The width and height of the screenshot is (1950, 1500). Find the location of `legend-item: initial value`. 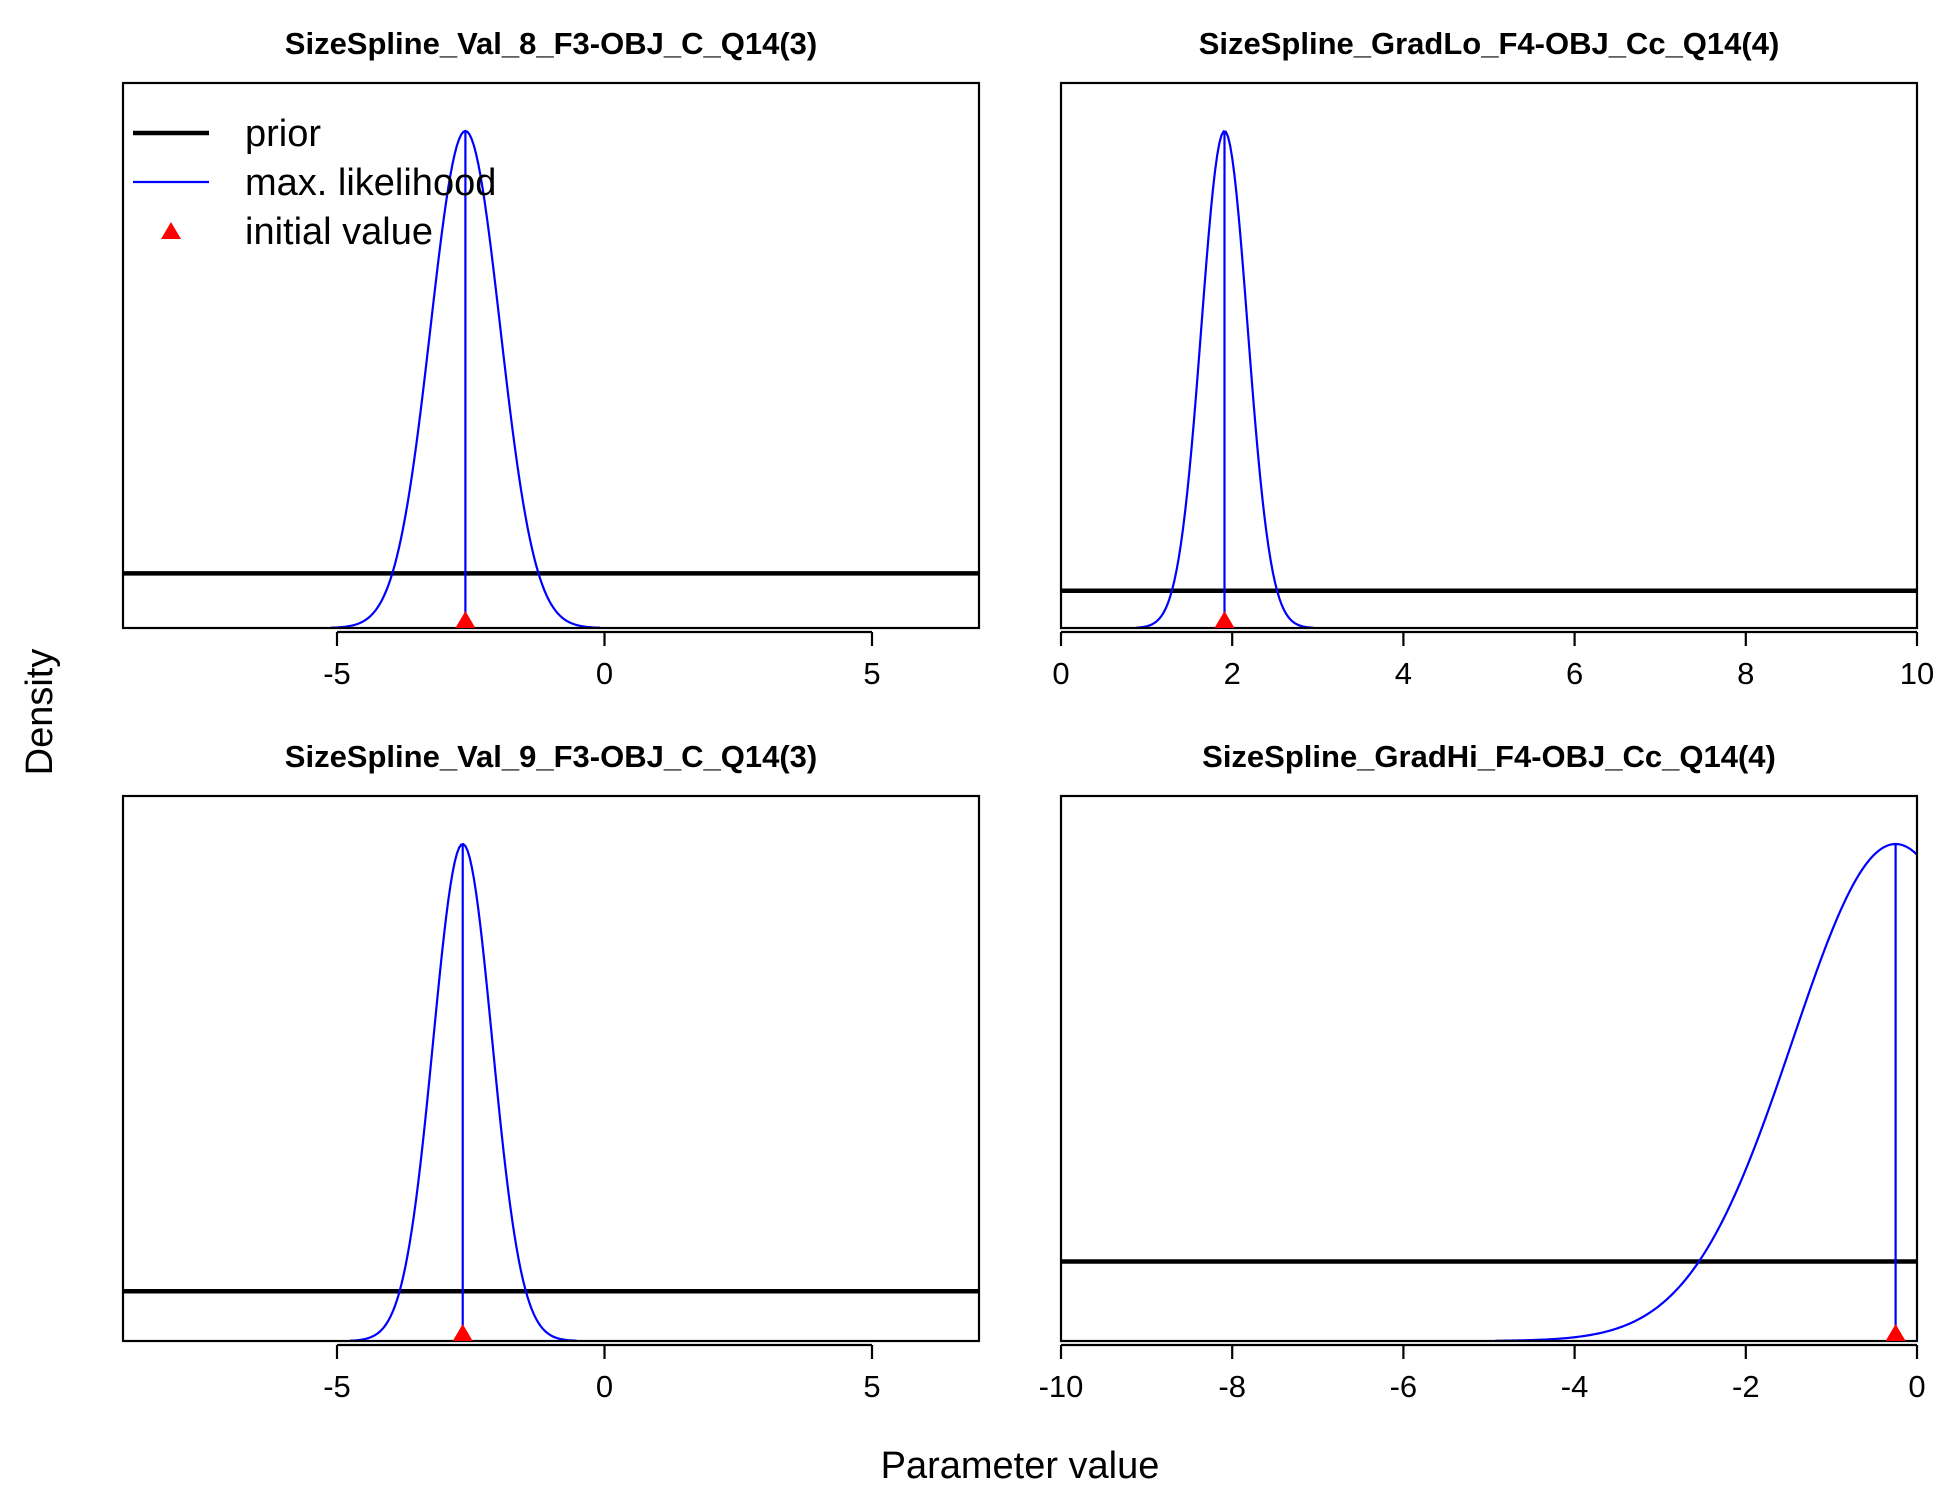

legend-item: initial value is located at coordinates (297, 232).